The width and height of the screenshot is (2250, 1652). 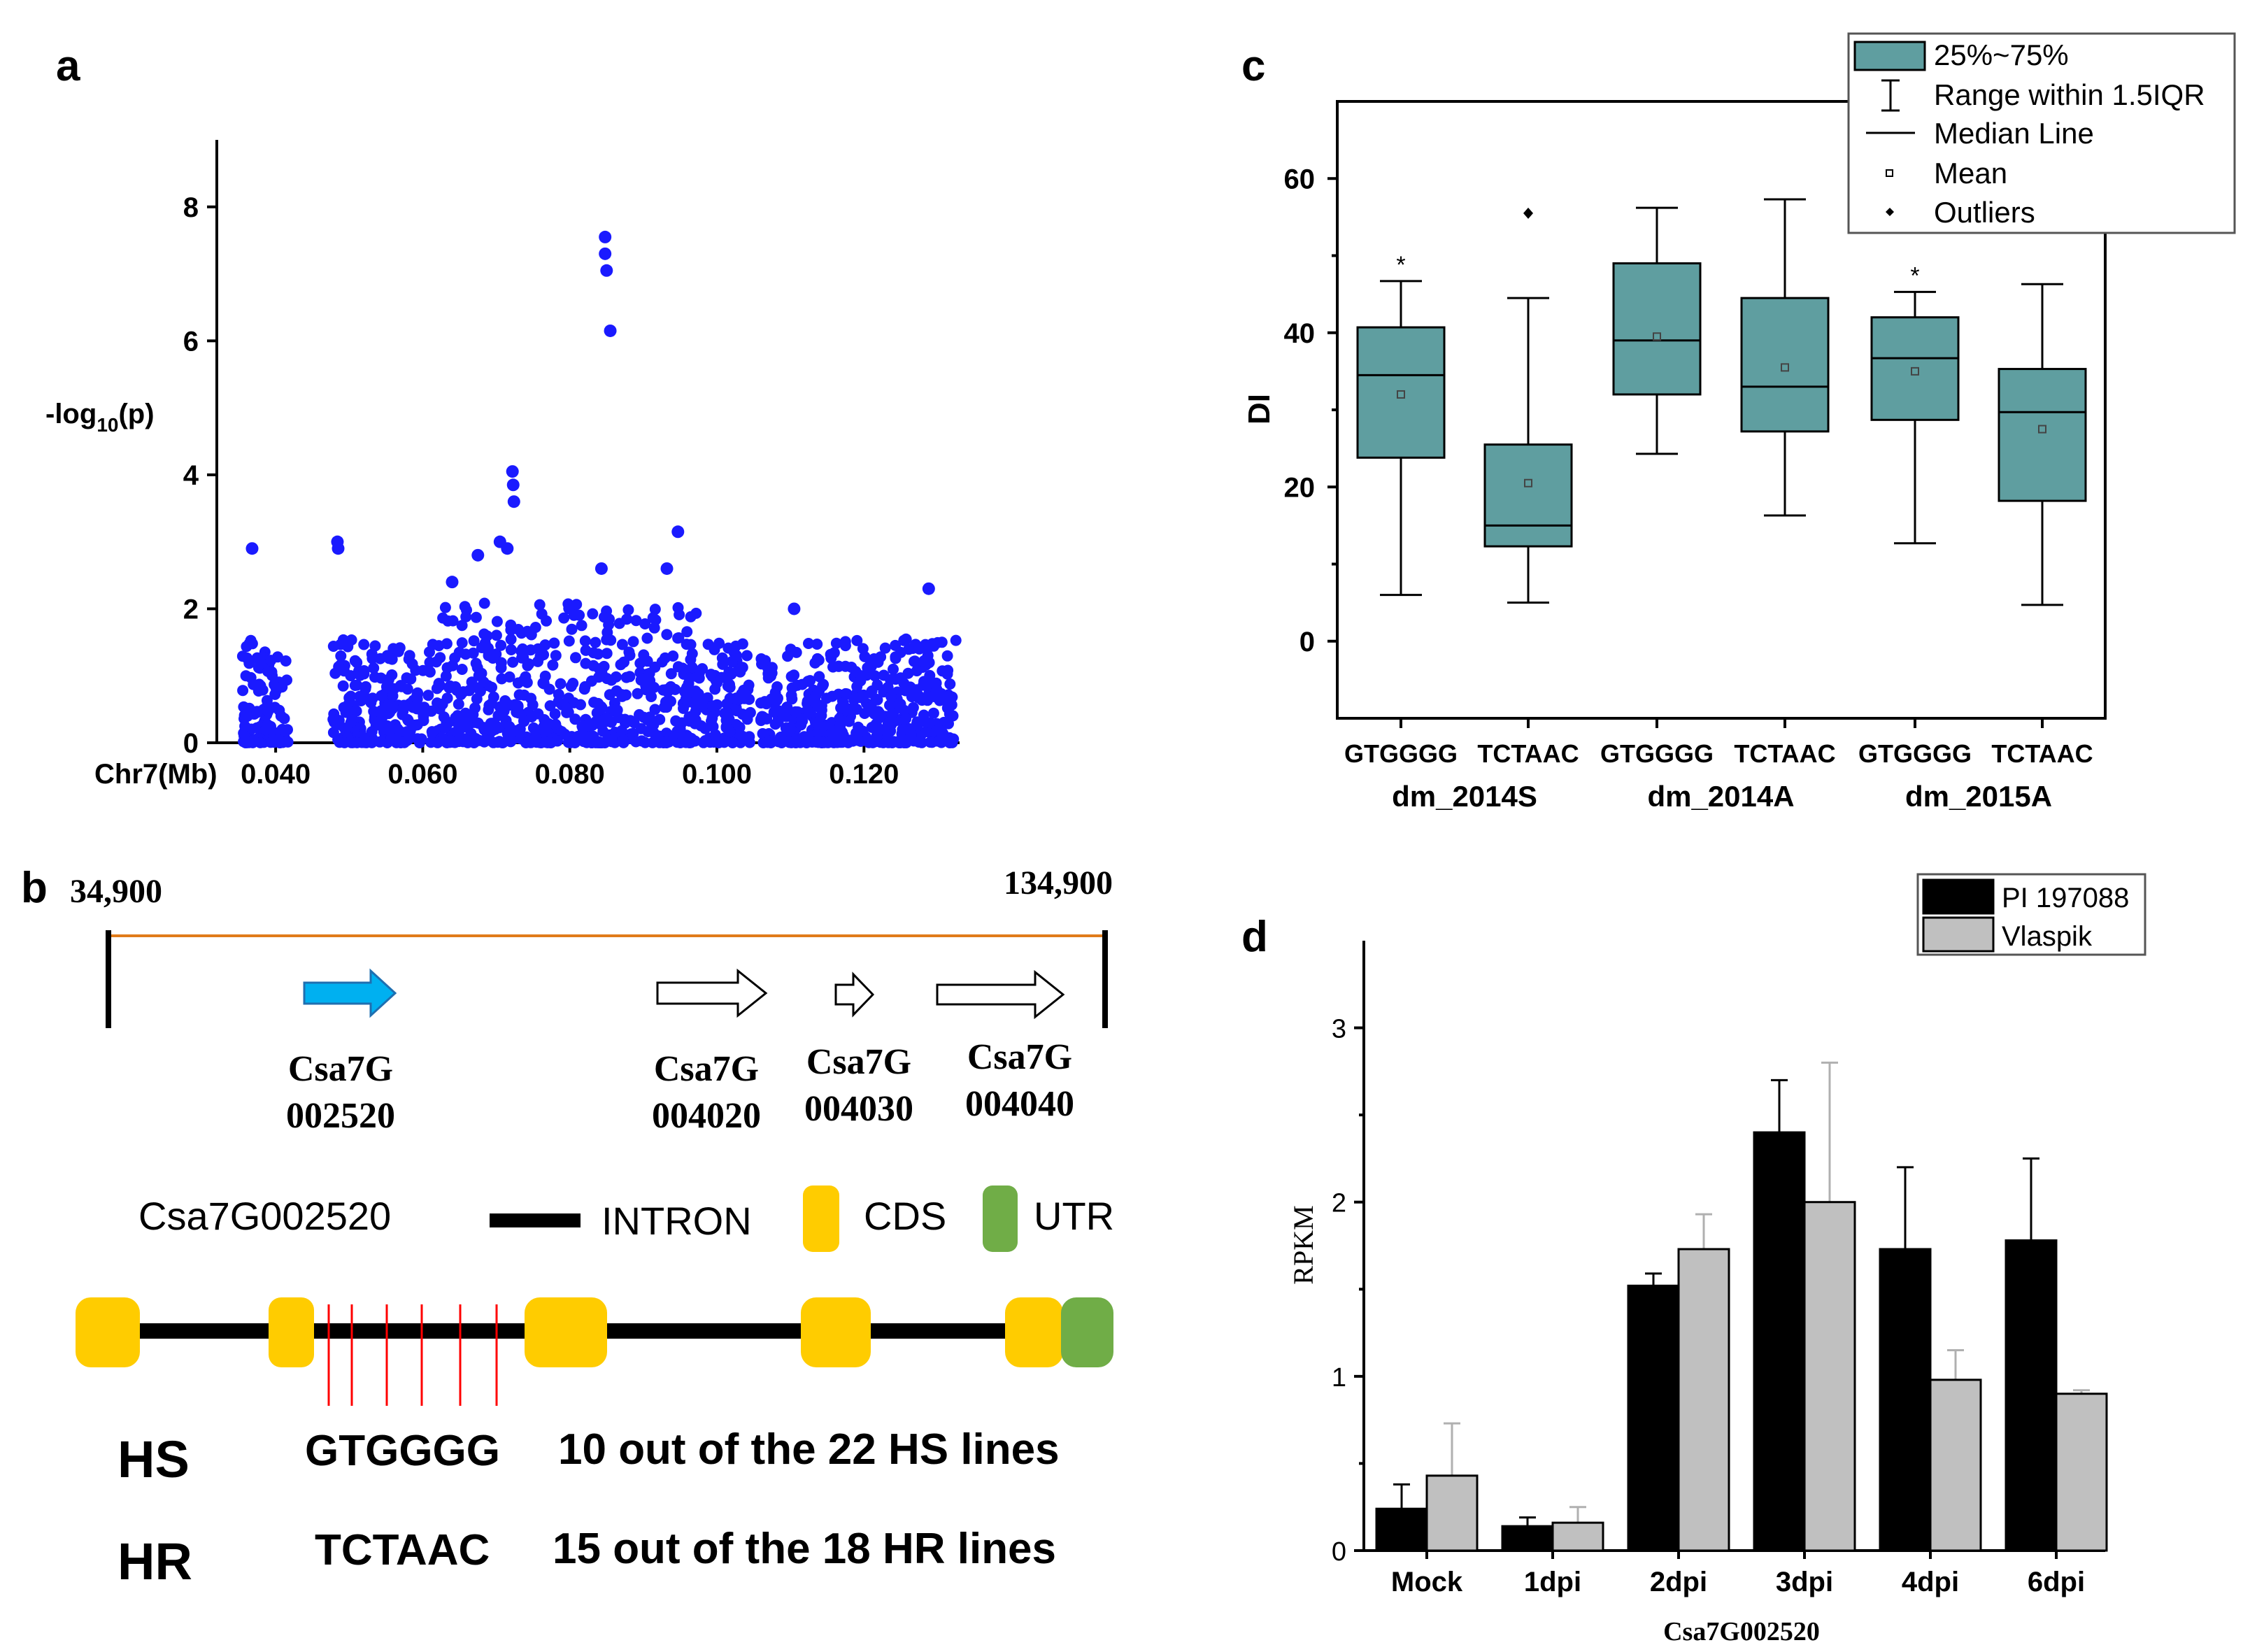 I want to click on region-start: 34,900, so click(x=116, y=891).